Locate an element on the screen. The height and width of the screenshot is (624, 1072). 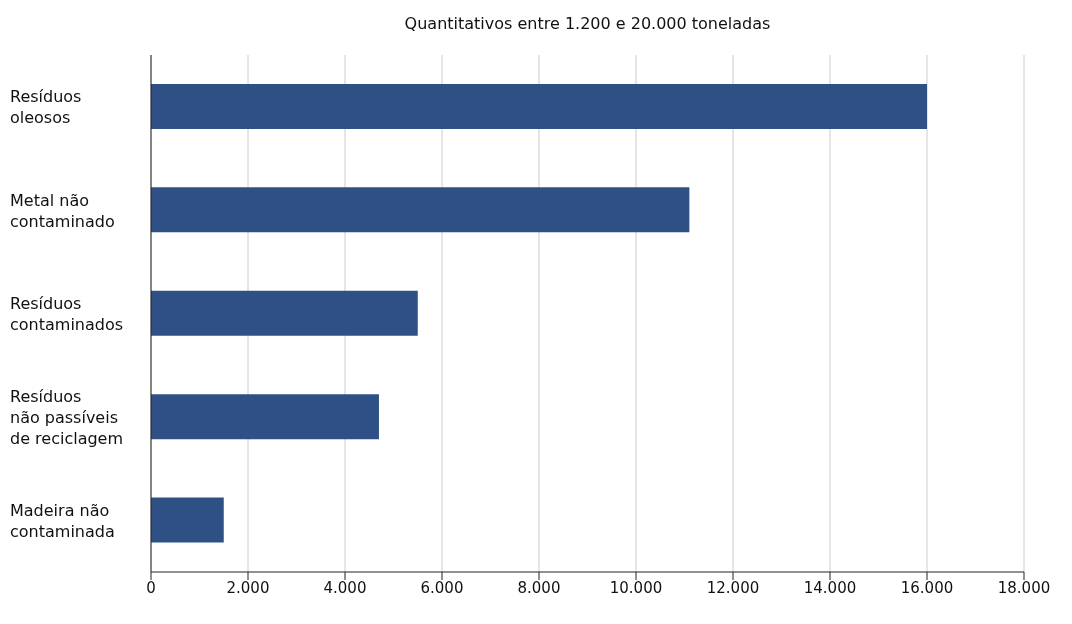
y-tick-label: Resíduos oleosos is located at coordinates (46, 106).